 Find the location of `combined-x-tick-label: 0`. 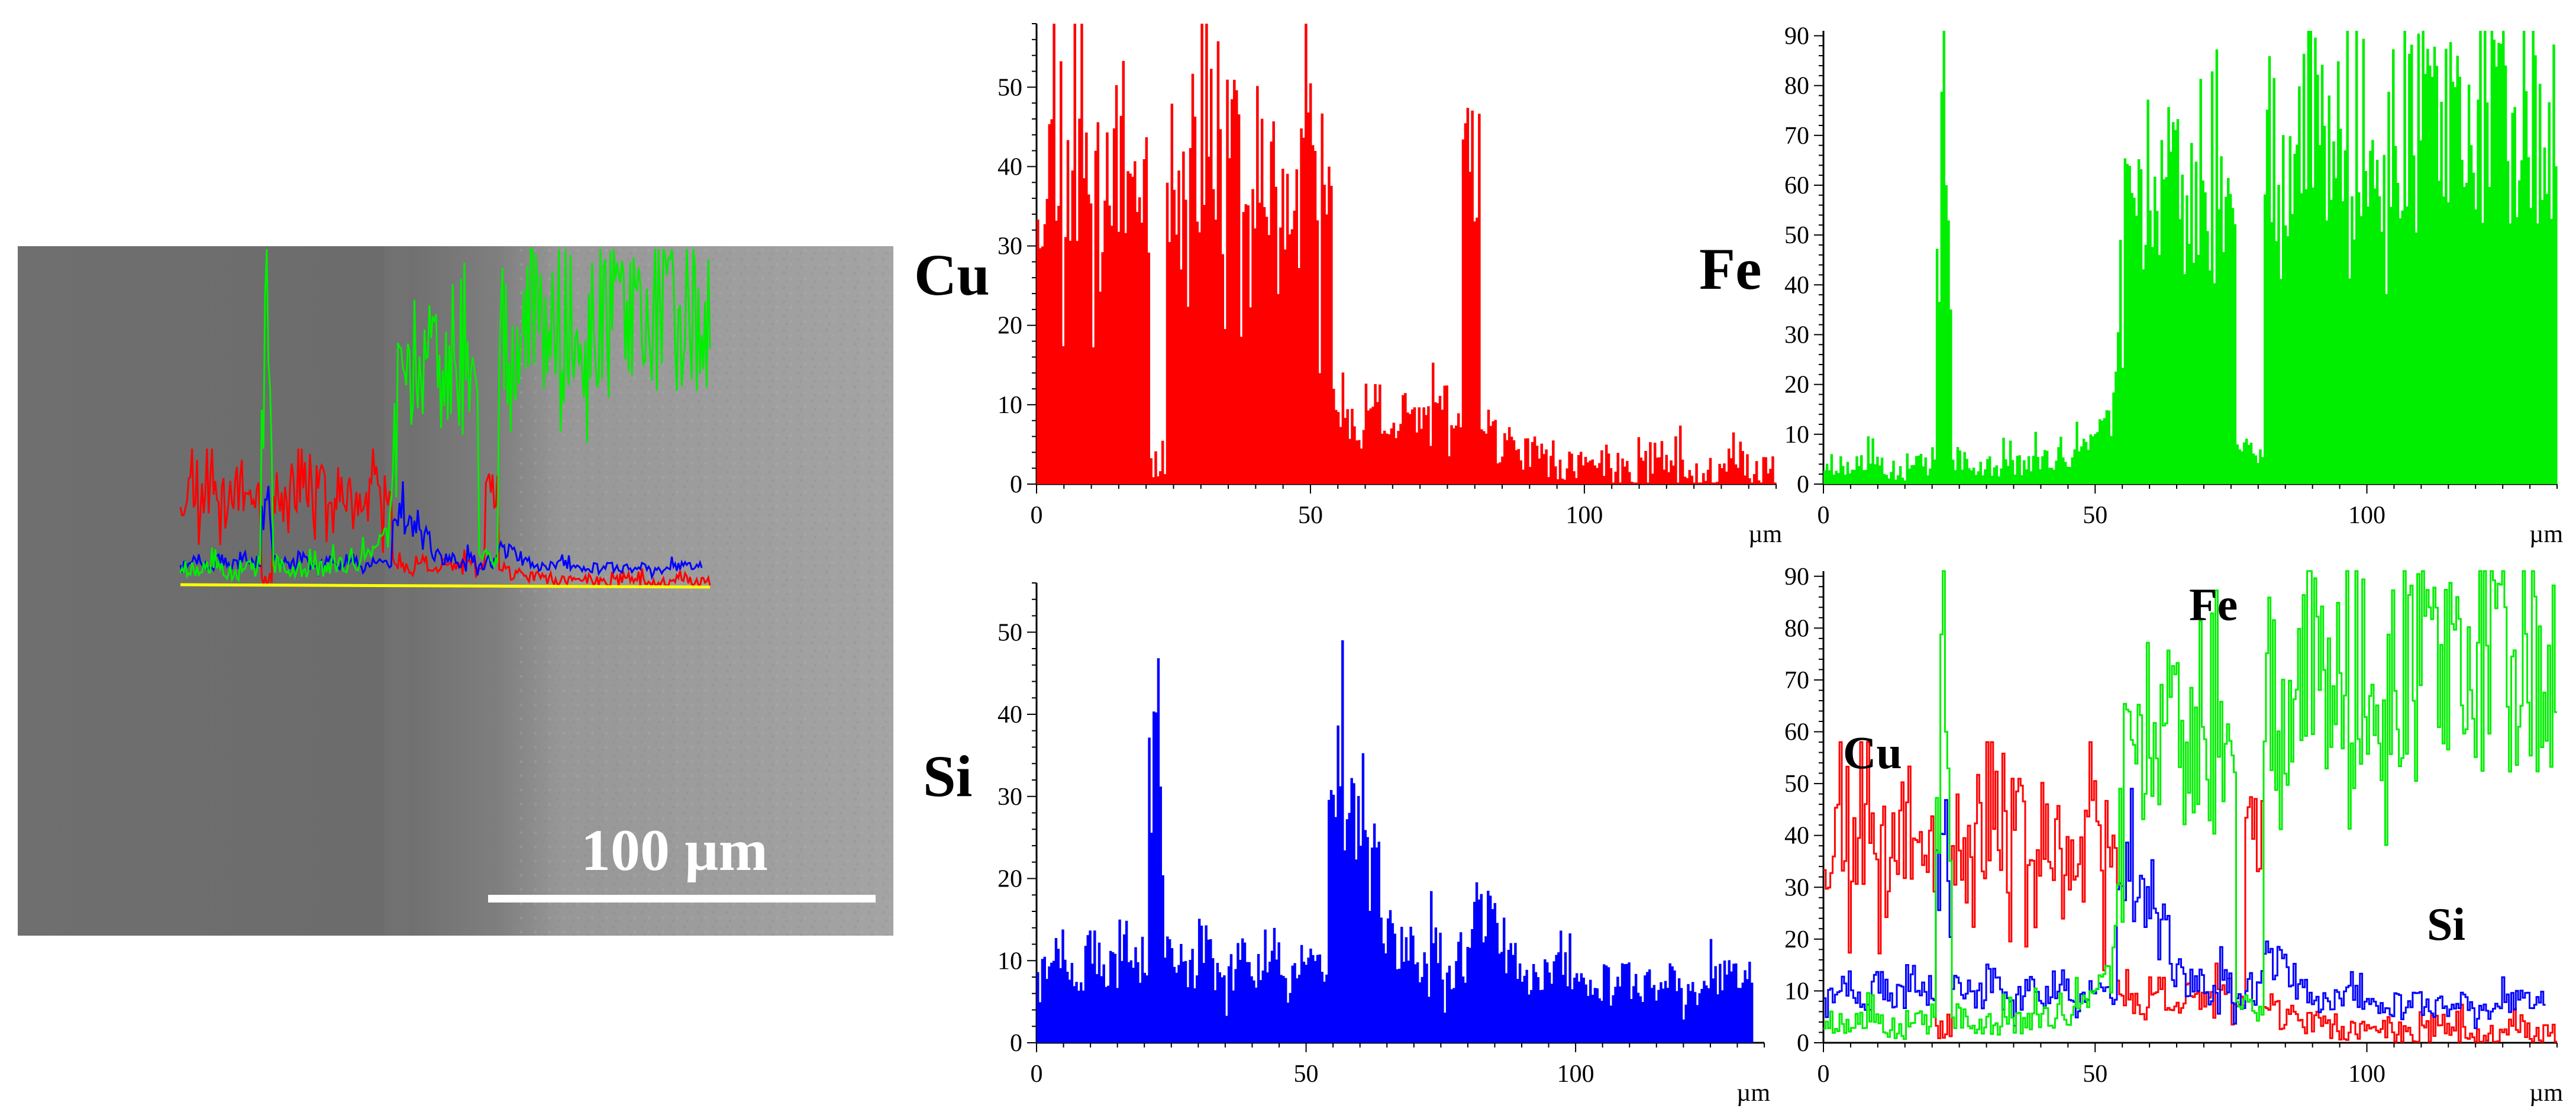

combined-x-tick-label: 0 is located at coordinates (1824, 1075).